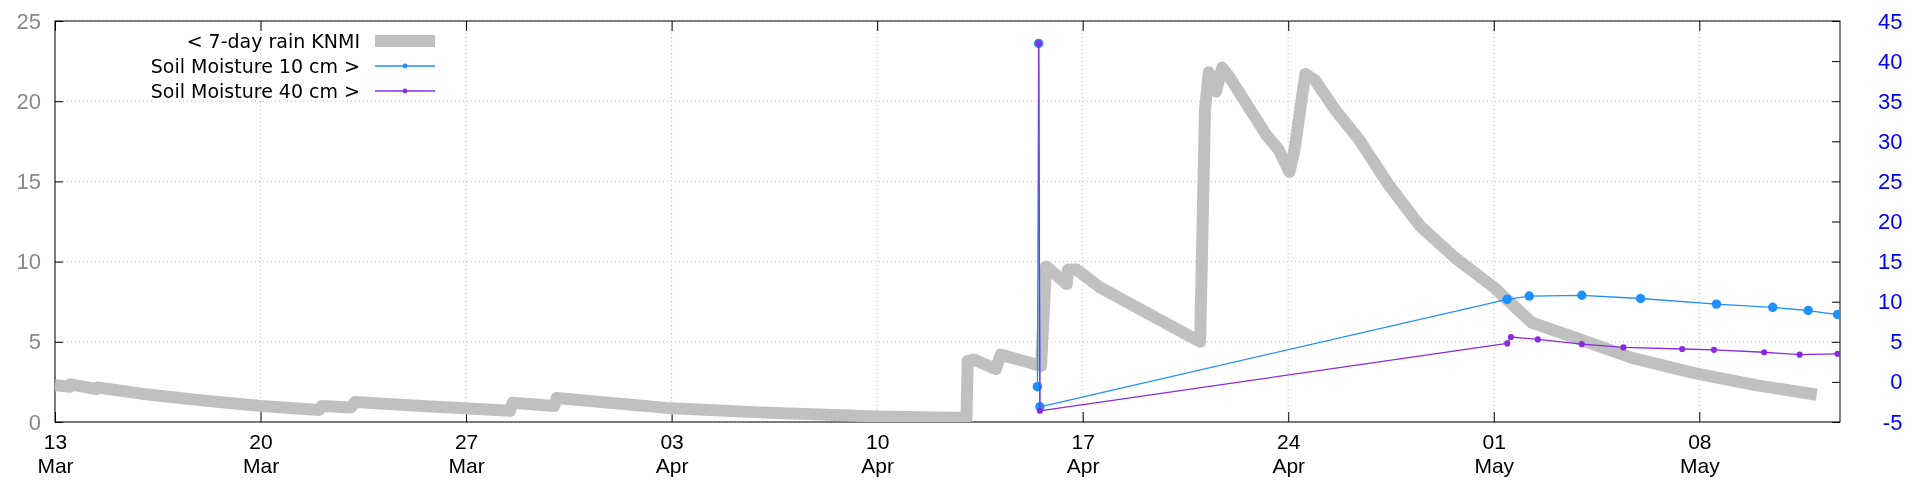  I want to click on legend-label: Soil Moisture 10 cm >, so click(255, 65).